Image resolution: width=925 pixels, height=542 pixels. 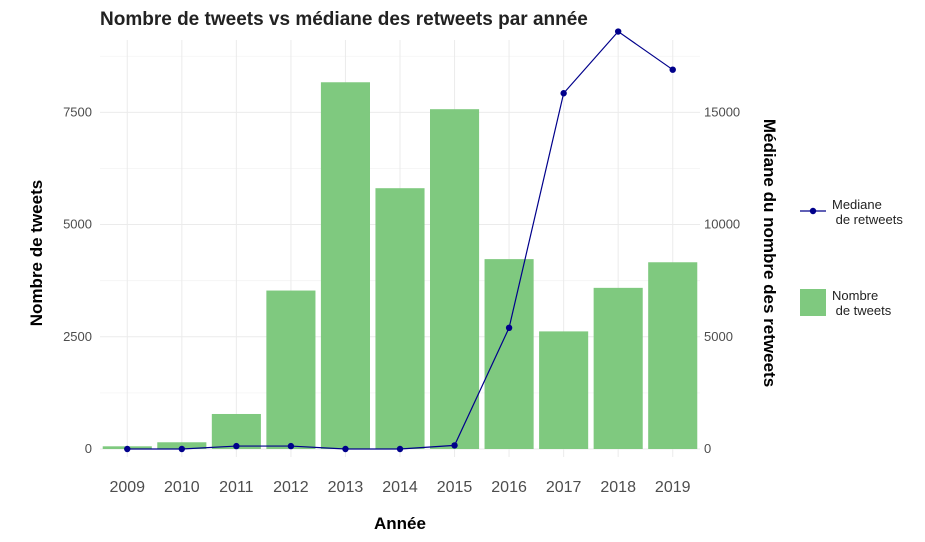 What do you see at coordinates (722, 224) in the screenshot?
I see `y2-tick-label: 10000` at bounding box center [722, 224].